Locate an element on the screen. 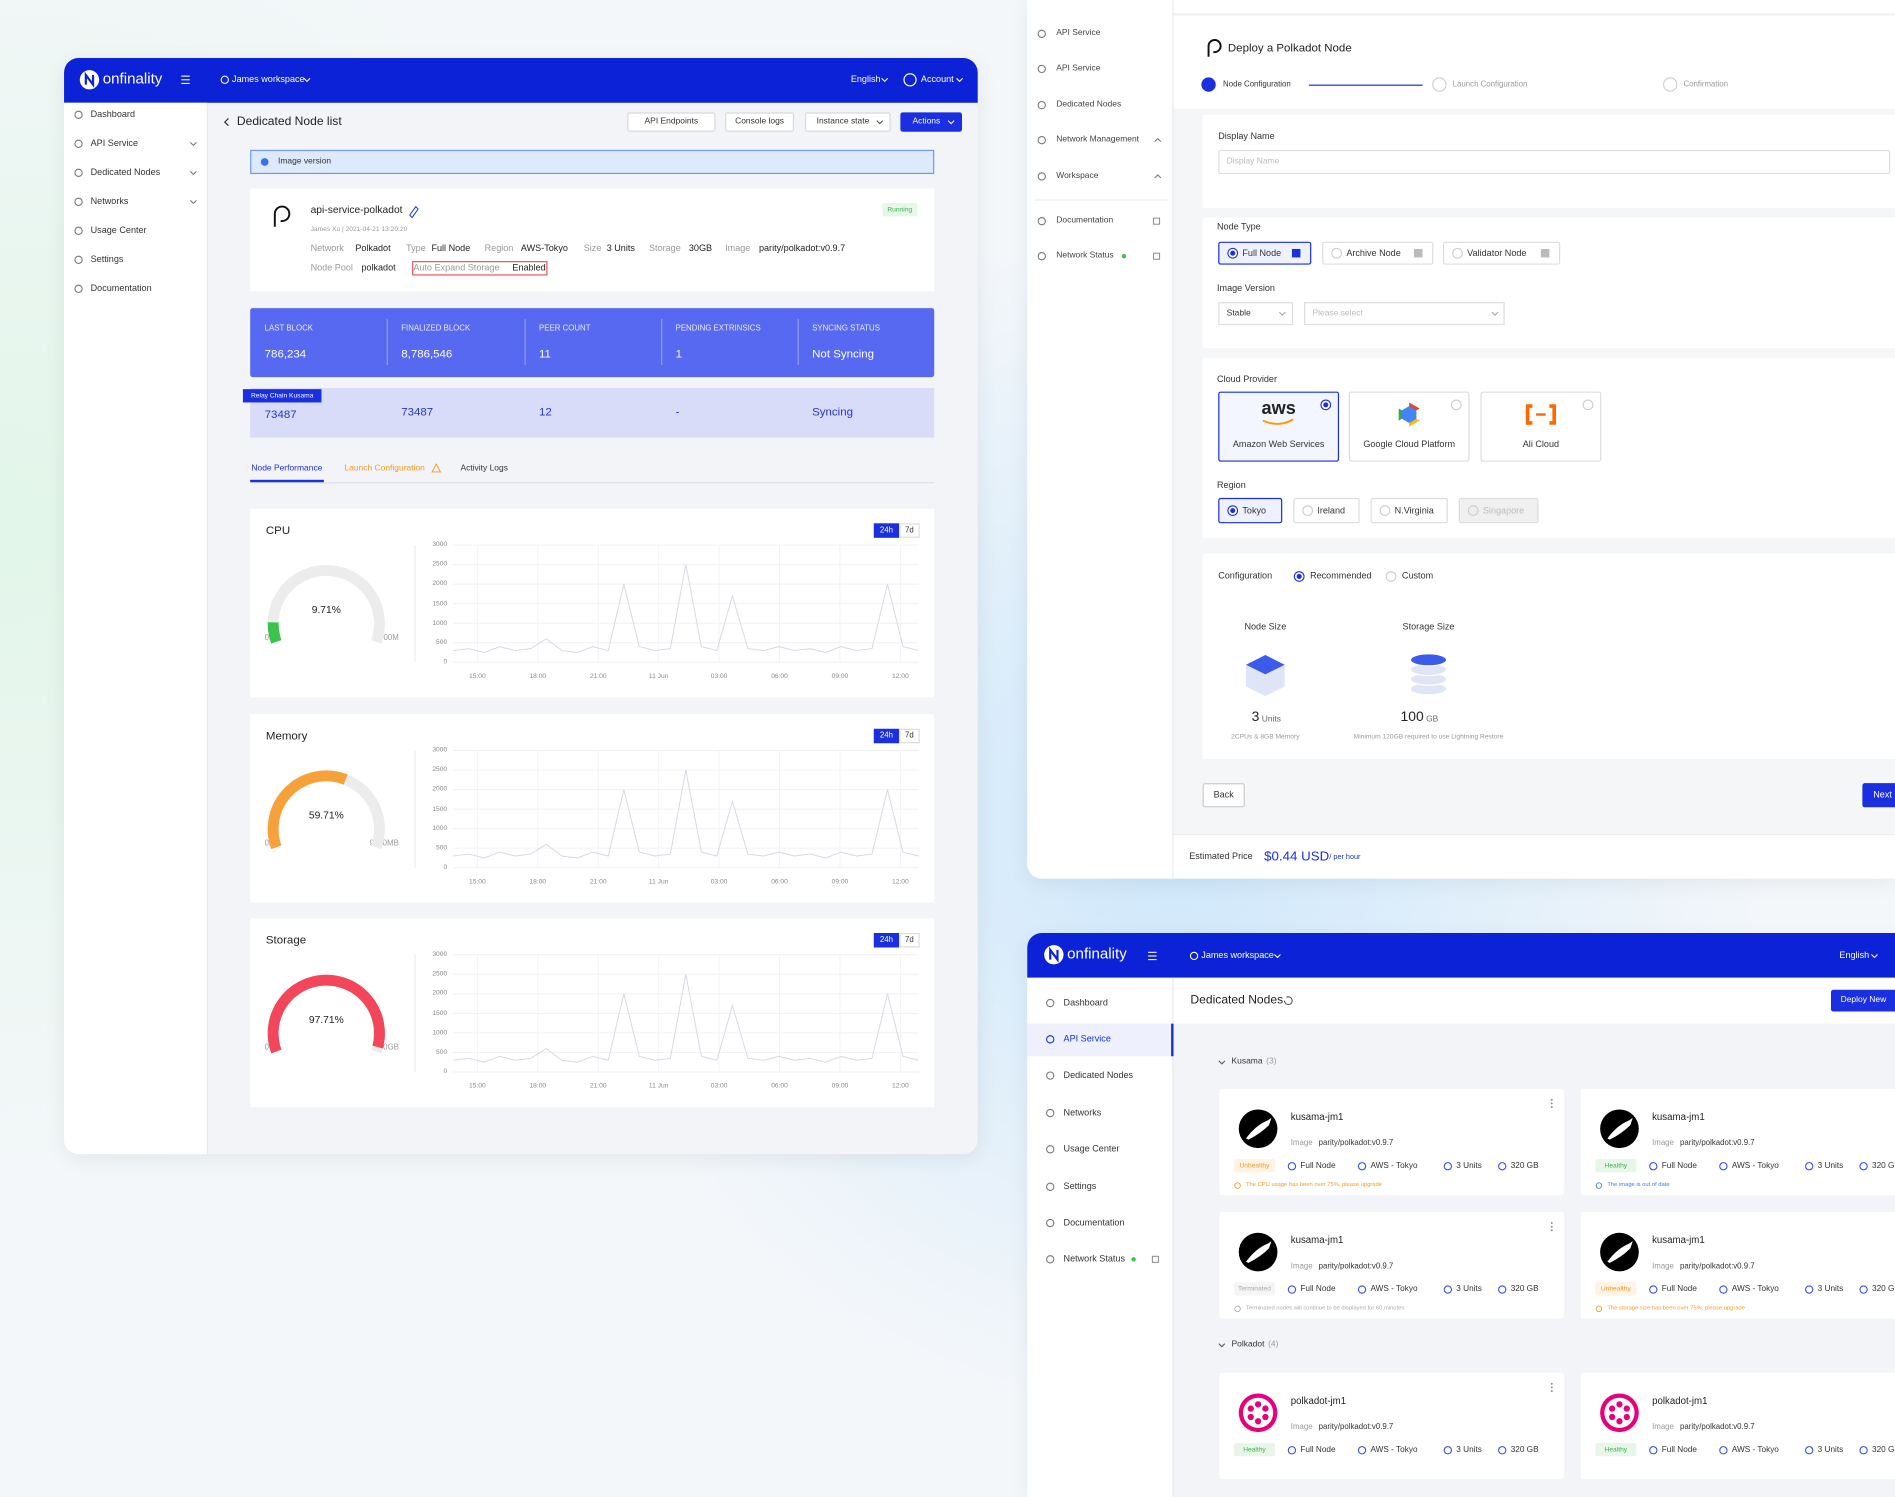 The image size is (1895, 1497). option-label: Custom is located at coordinates (1417, 576).